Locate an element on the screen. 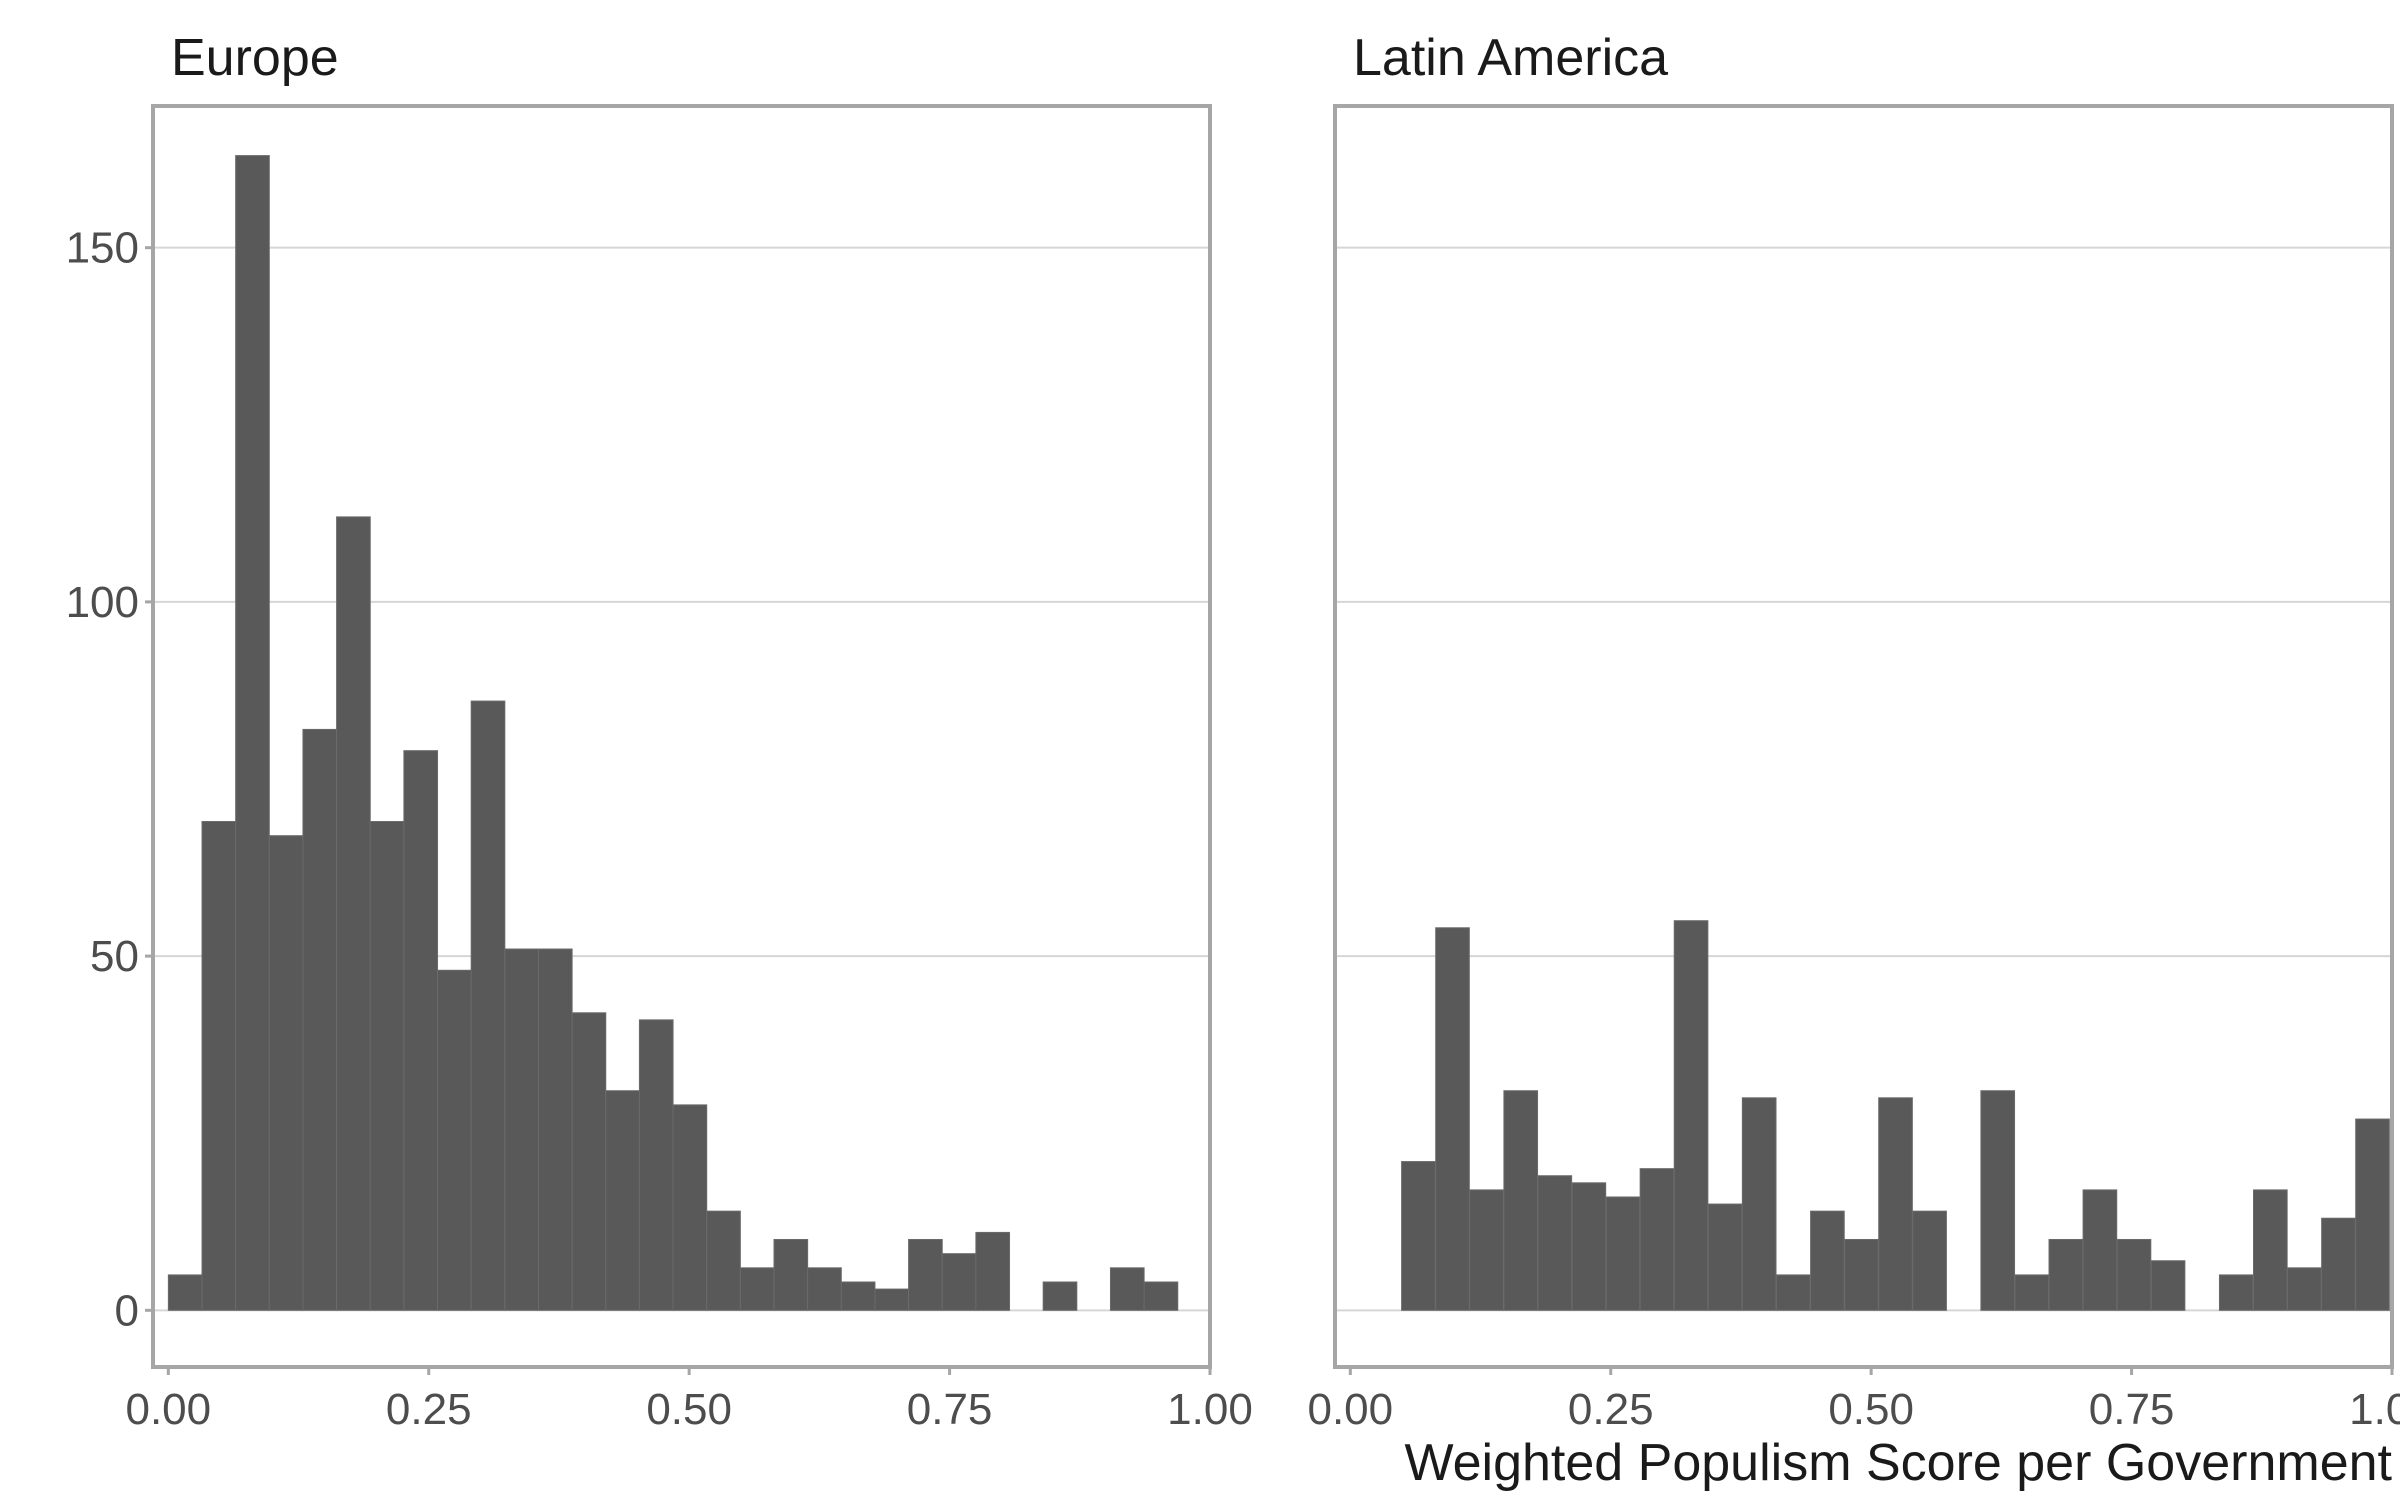  y-tick-label: 100 is located at coordinates (102, 602).